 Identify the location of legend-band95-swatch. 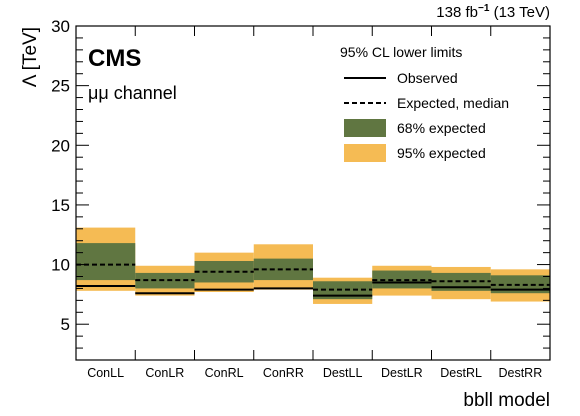
(365, 153).